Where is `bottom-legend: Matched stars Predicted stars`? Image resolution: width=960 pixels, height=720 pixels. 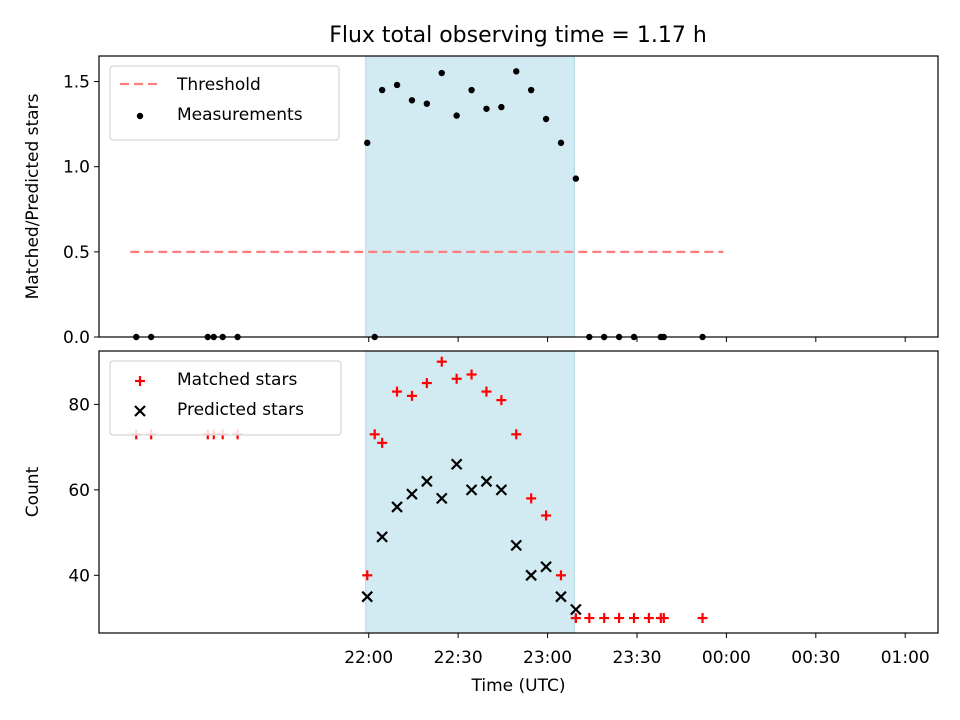
bottom-legend: Matched stars Predicted stars is located at coordinates (225, 398).